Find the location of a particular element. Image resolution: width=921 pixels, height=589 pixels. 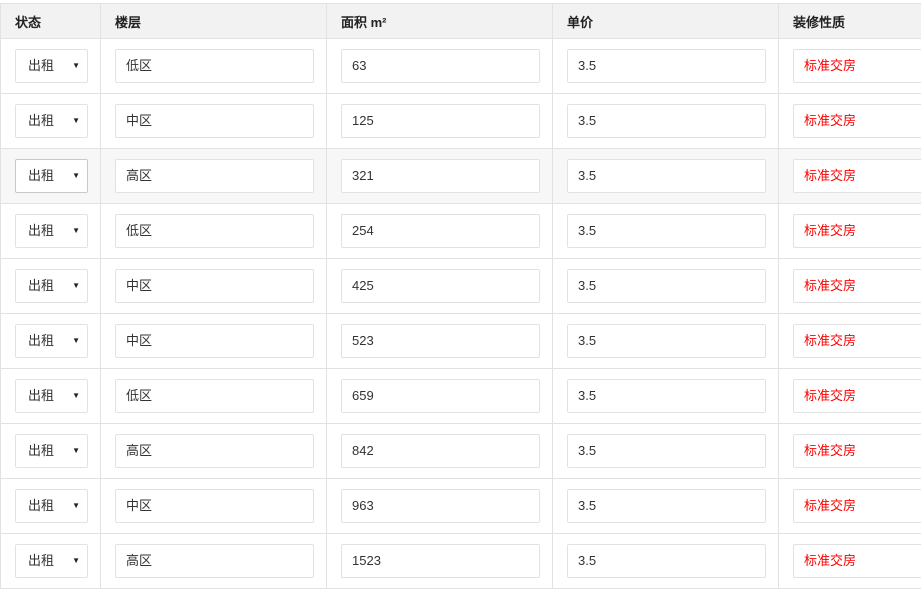

table-row: 出租▼ 低区 254 3.5 标准交房 is located at coordinates (461, 231).